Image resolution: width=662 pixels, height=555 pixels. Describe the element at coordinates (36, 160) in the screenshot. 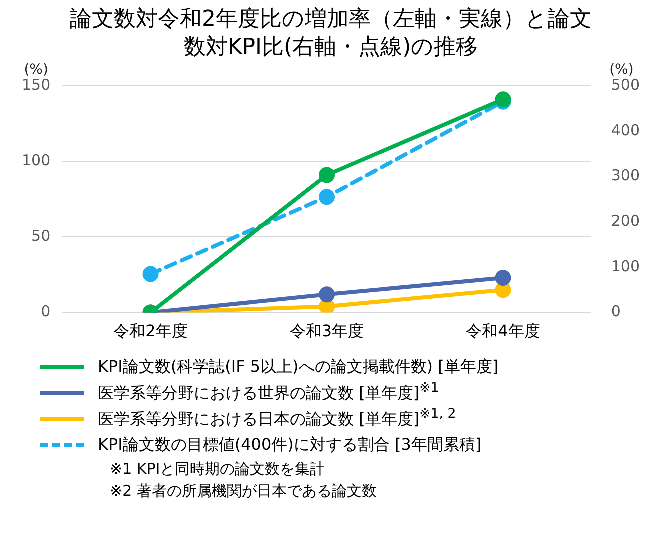

I see `y-tick-label: 100` at that location.